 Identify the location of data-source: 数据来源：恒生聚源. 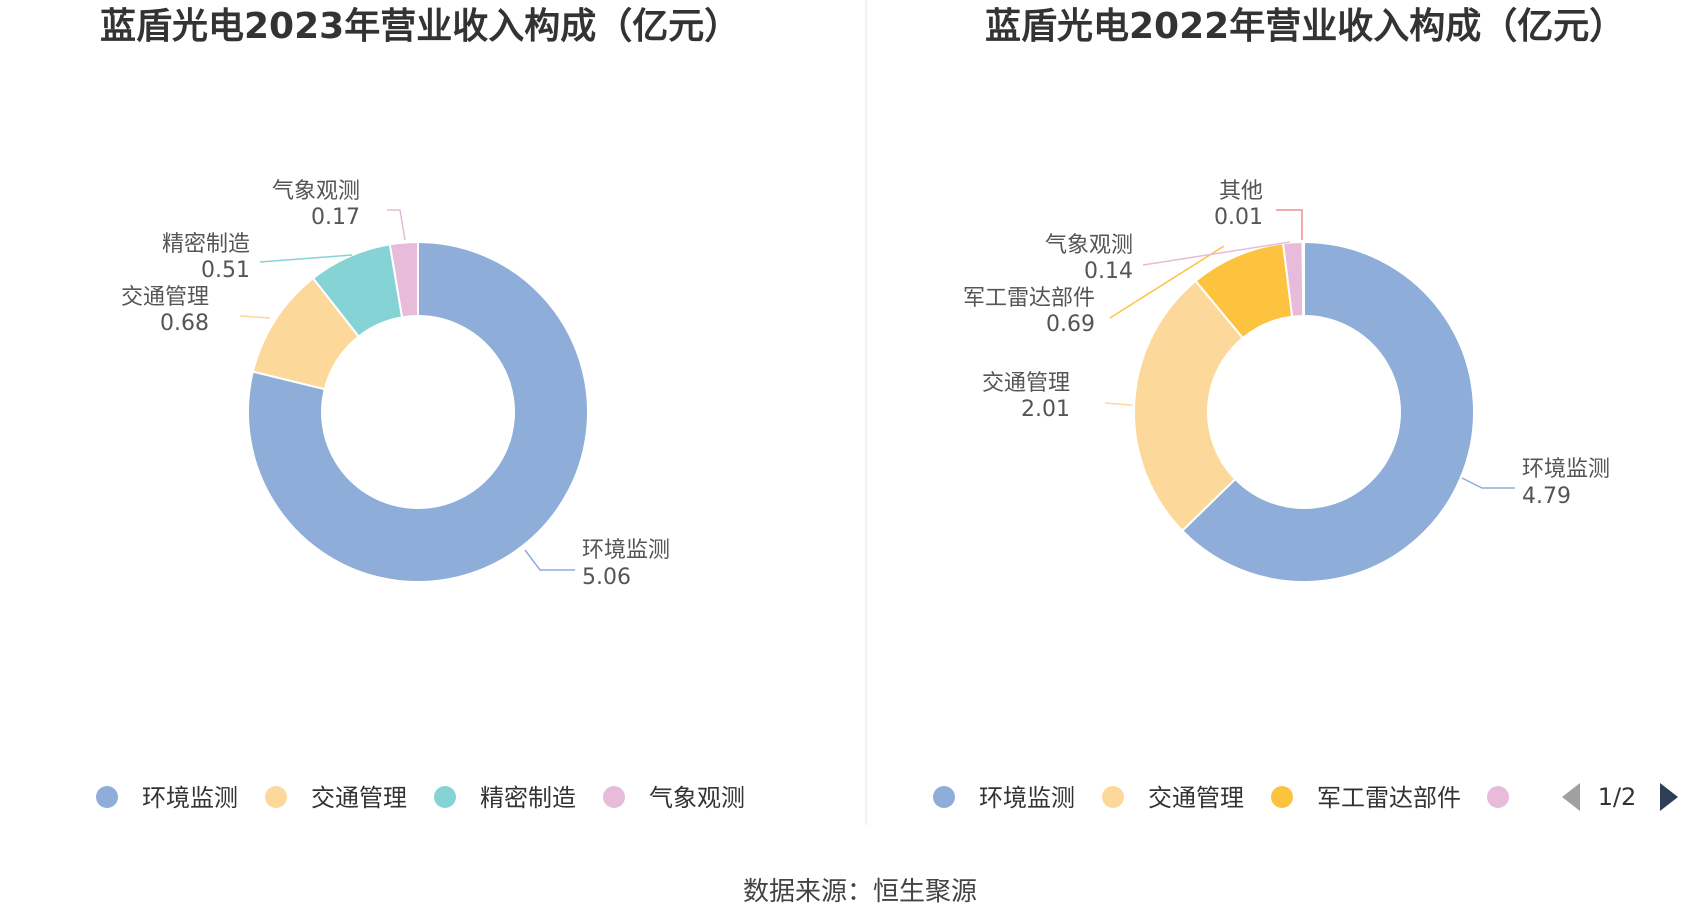
(860, 892).